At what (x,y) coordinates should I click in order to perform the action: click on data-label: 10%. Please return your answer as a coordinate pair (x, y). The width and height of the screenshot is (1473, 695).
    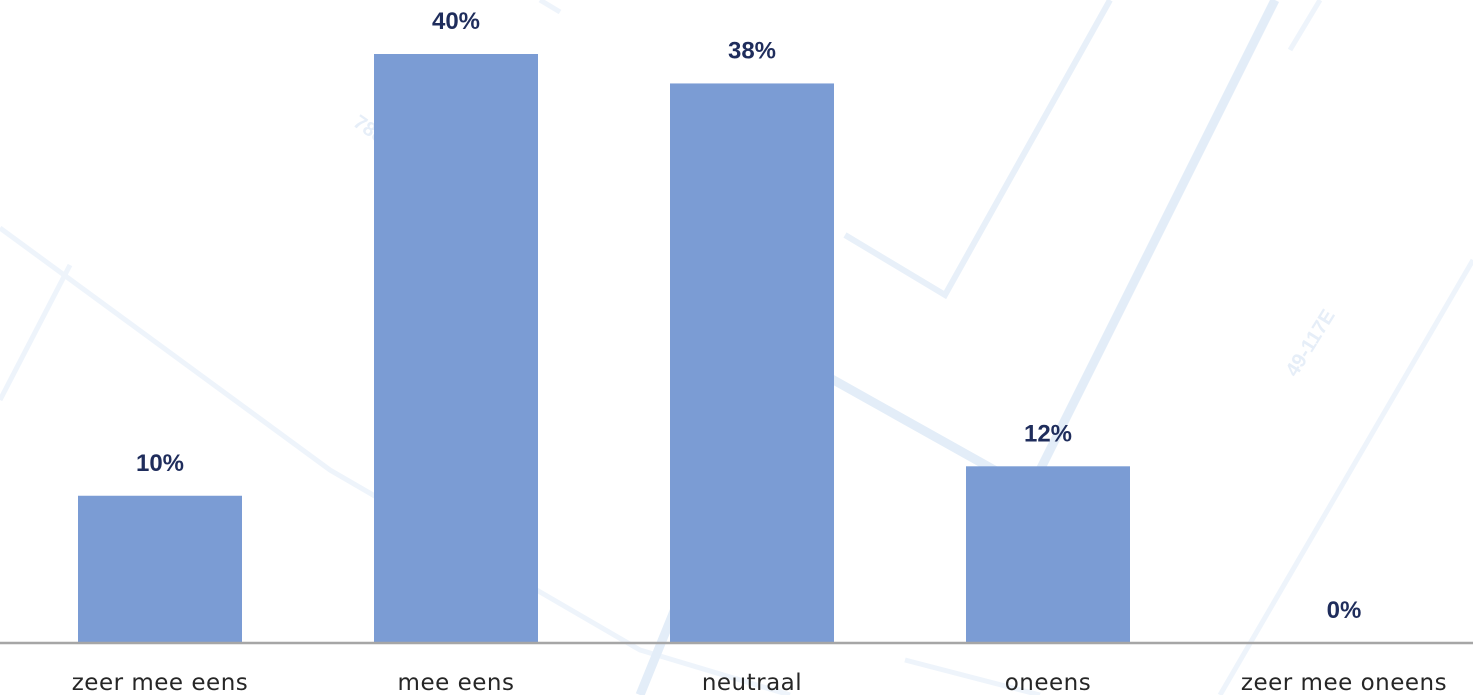
    Looking at the image, I should click on (160, 463).